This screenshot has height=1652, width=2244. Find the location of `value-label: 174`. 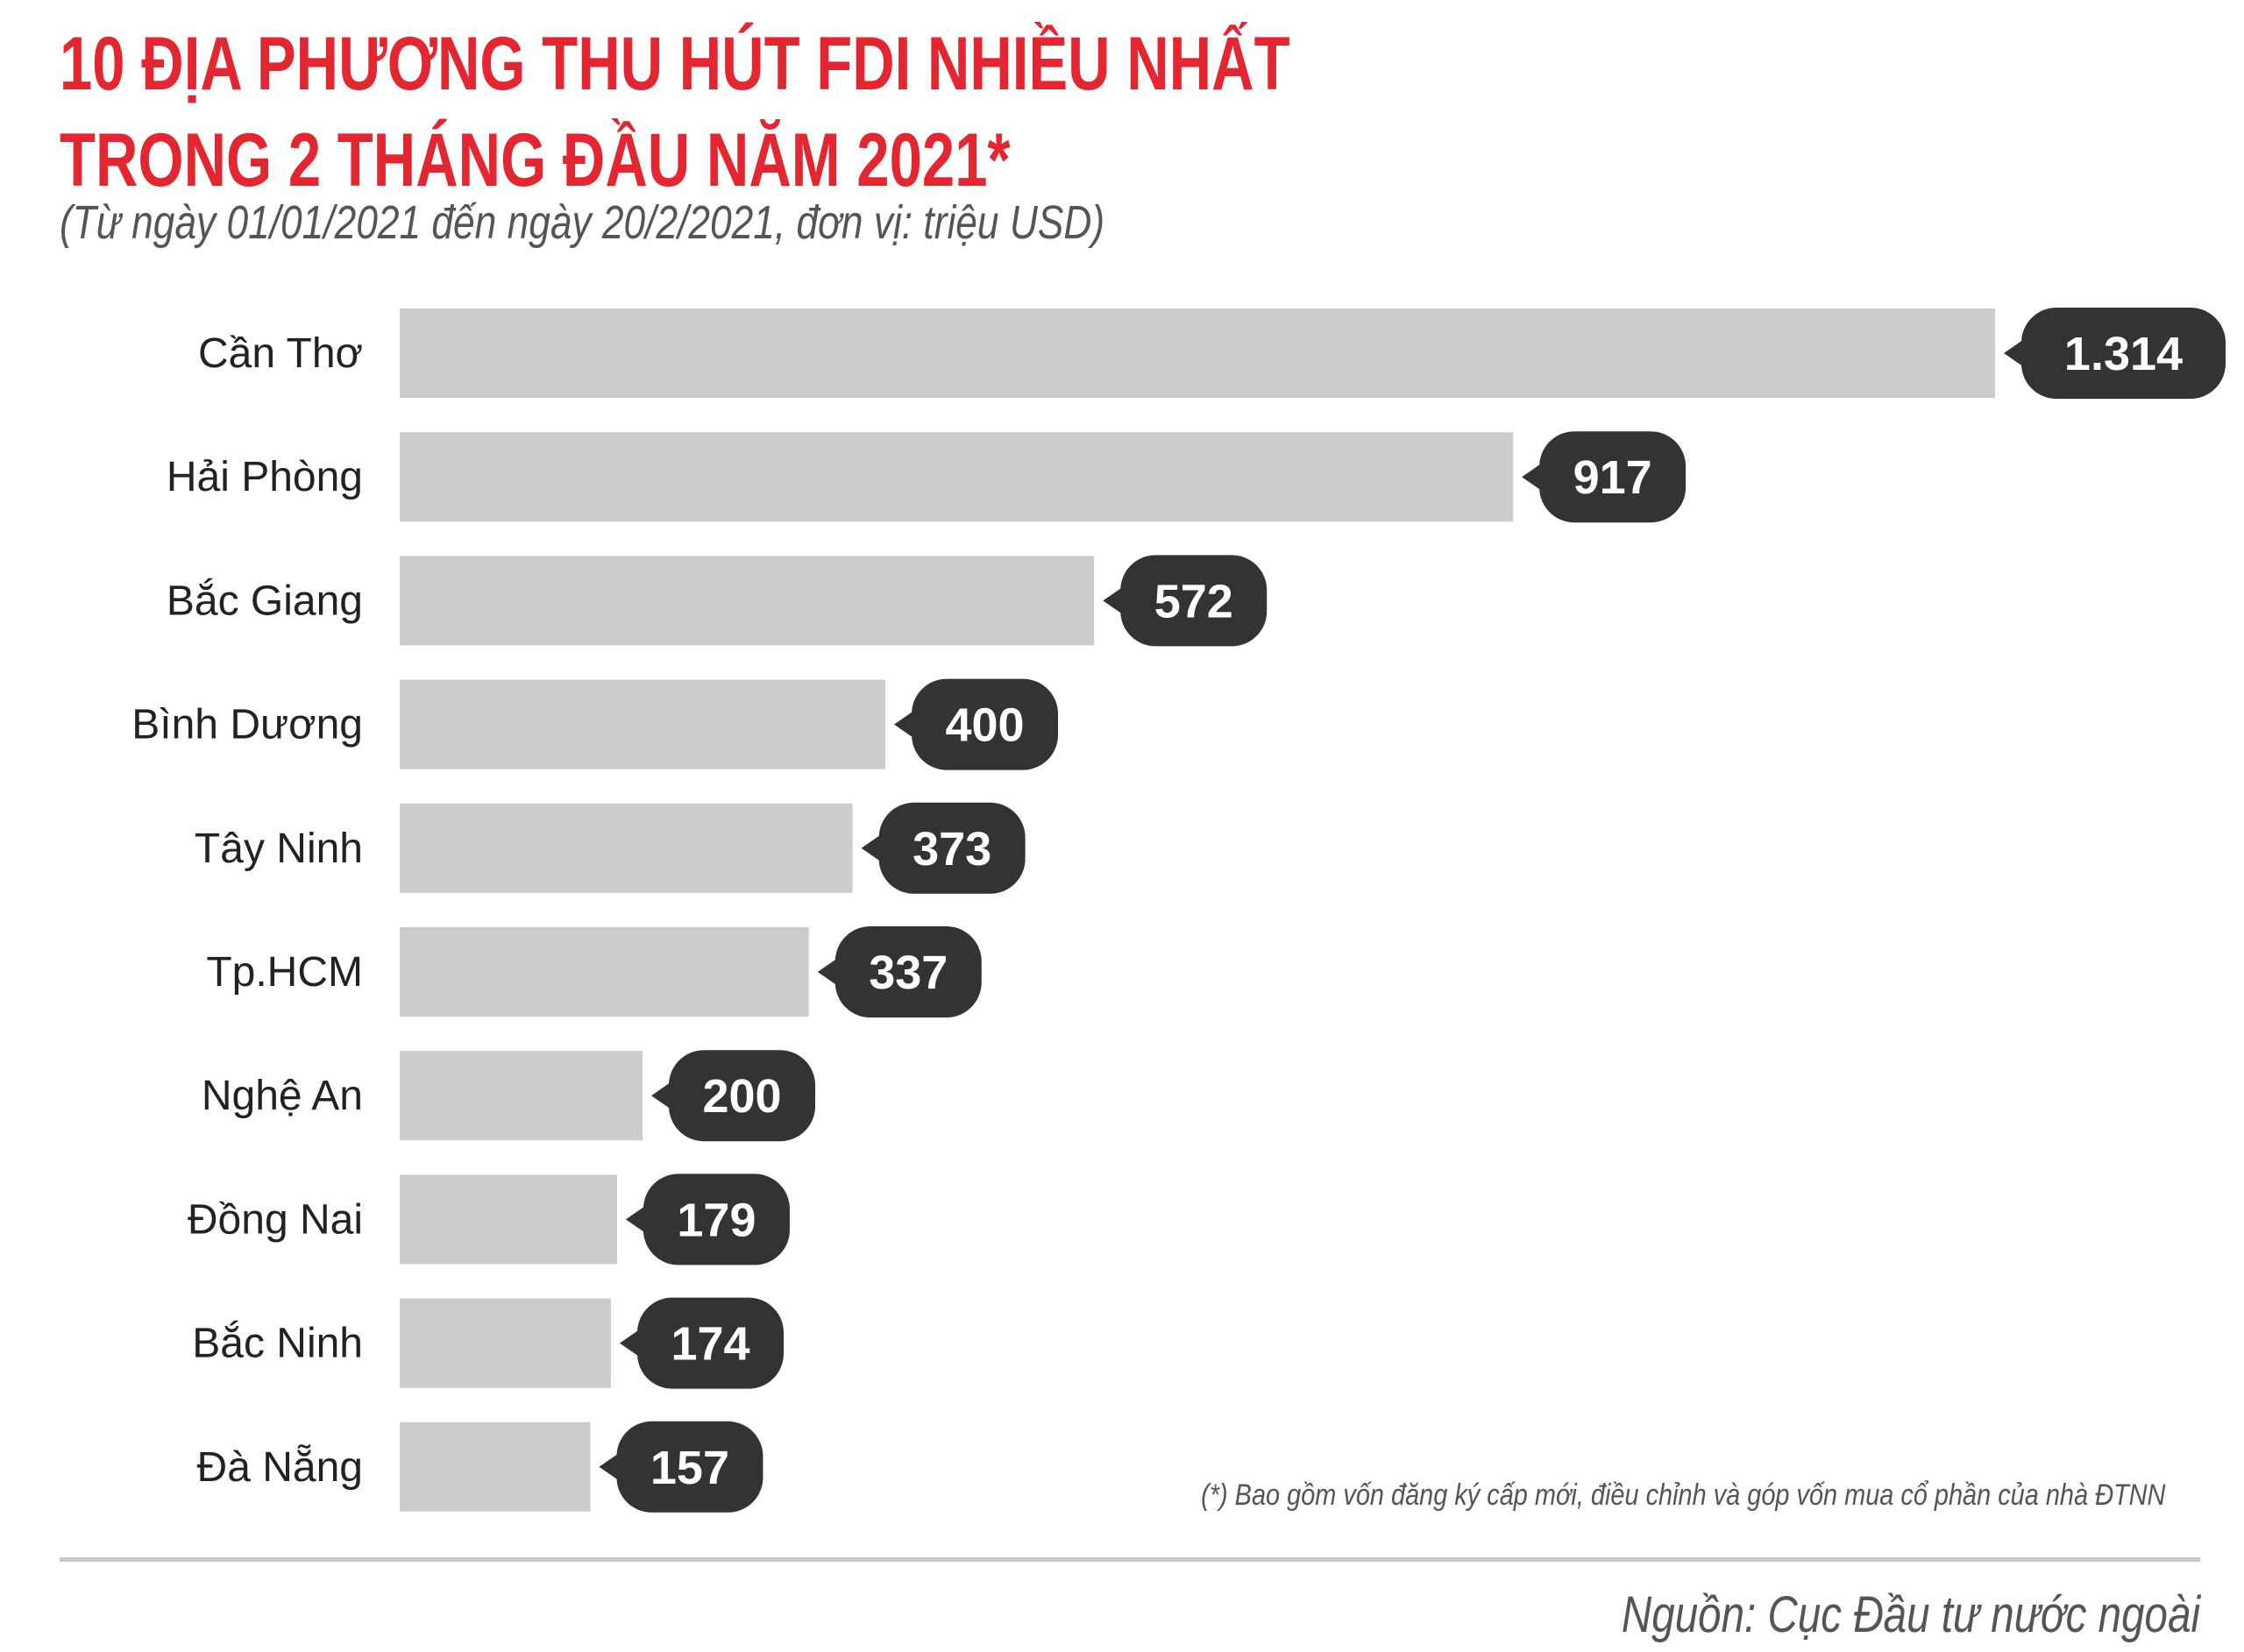

value-label: 174 is located at coordinates (710, 1344).